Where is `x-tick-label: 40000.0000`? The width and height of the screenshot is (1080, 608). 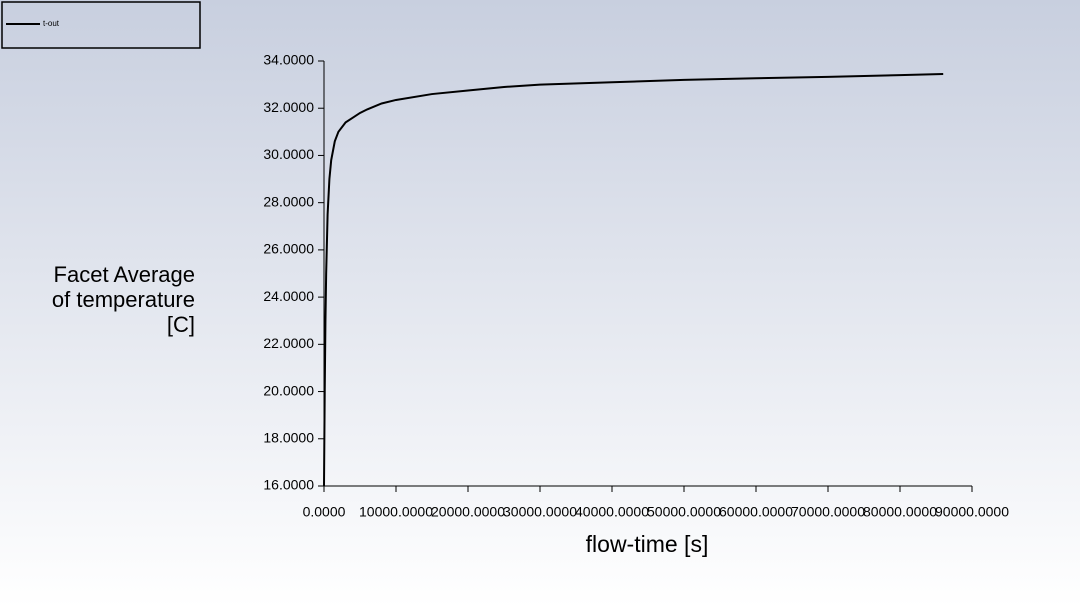 x-tick-label: 40000.0000 is located at coordinates (612, 512).